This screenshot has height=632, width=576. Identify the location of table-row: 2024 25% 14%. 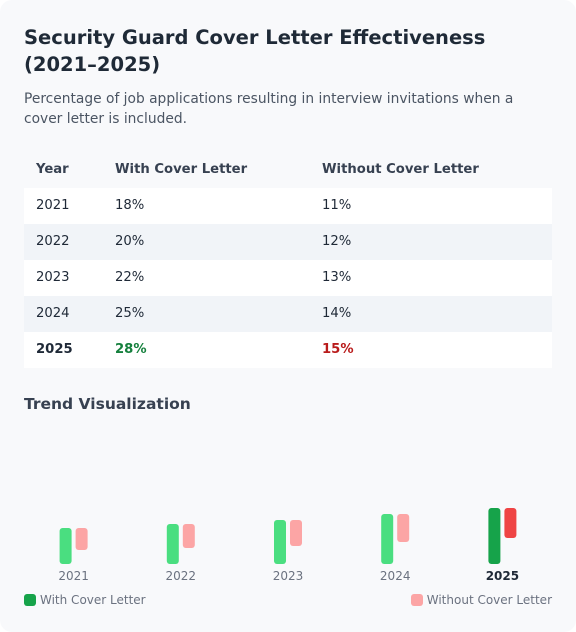
(288, 314).